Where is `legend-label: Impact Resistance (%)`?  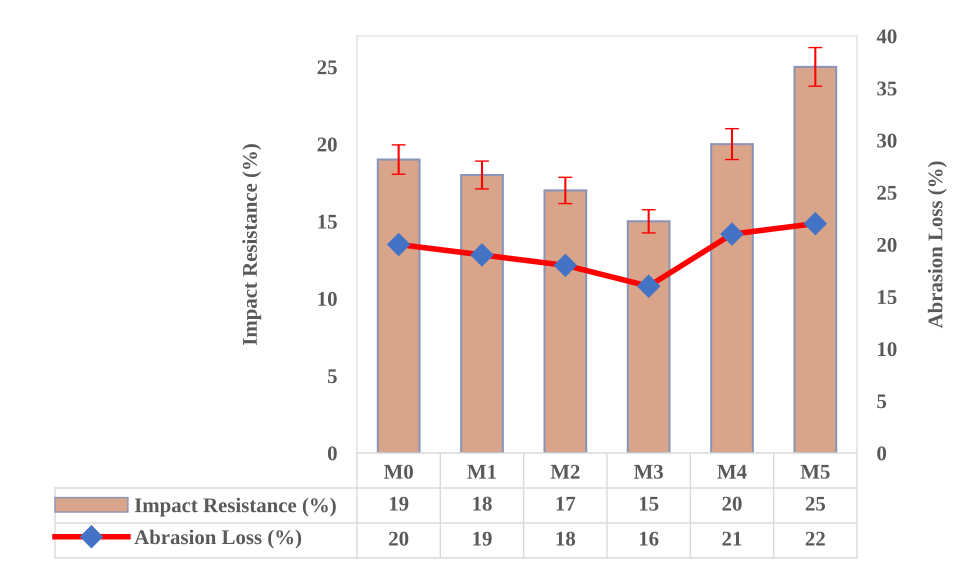
legend-label: Impact Resistance (%) is located at coordinates (235, 507).